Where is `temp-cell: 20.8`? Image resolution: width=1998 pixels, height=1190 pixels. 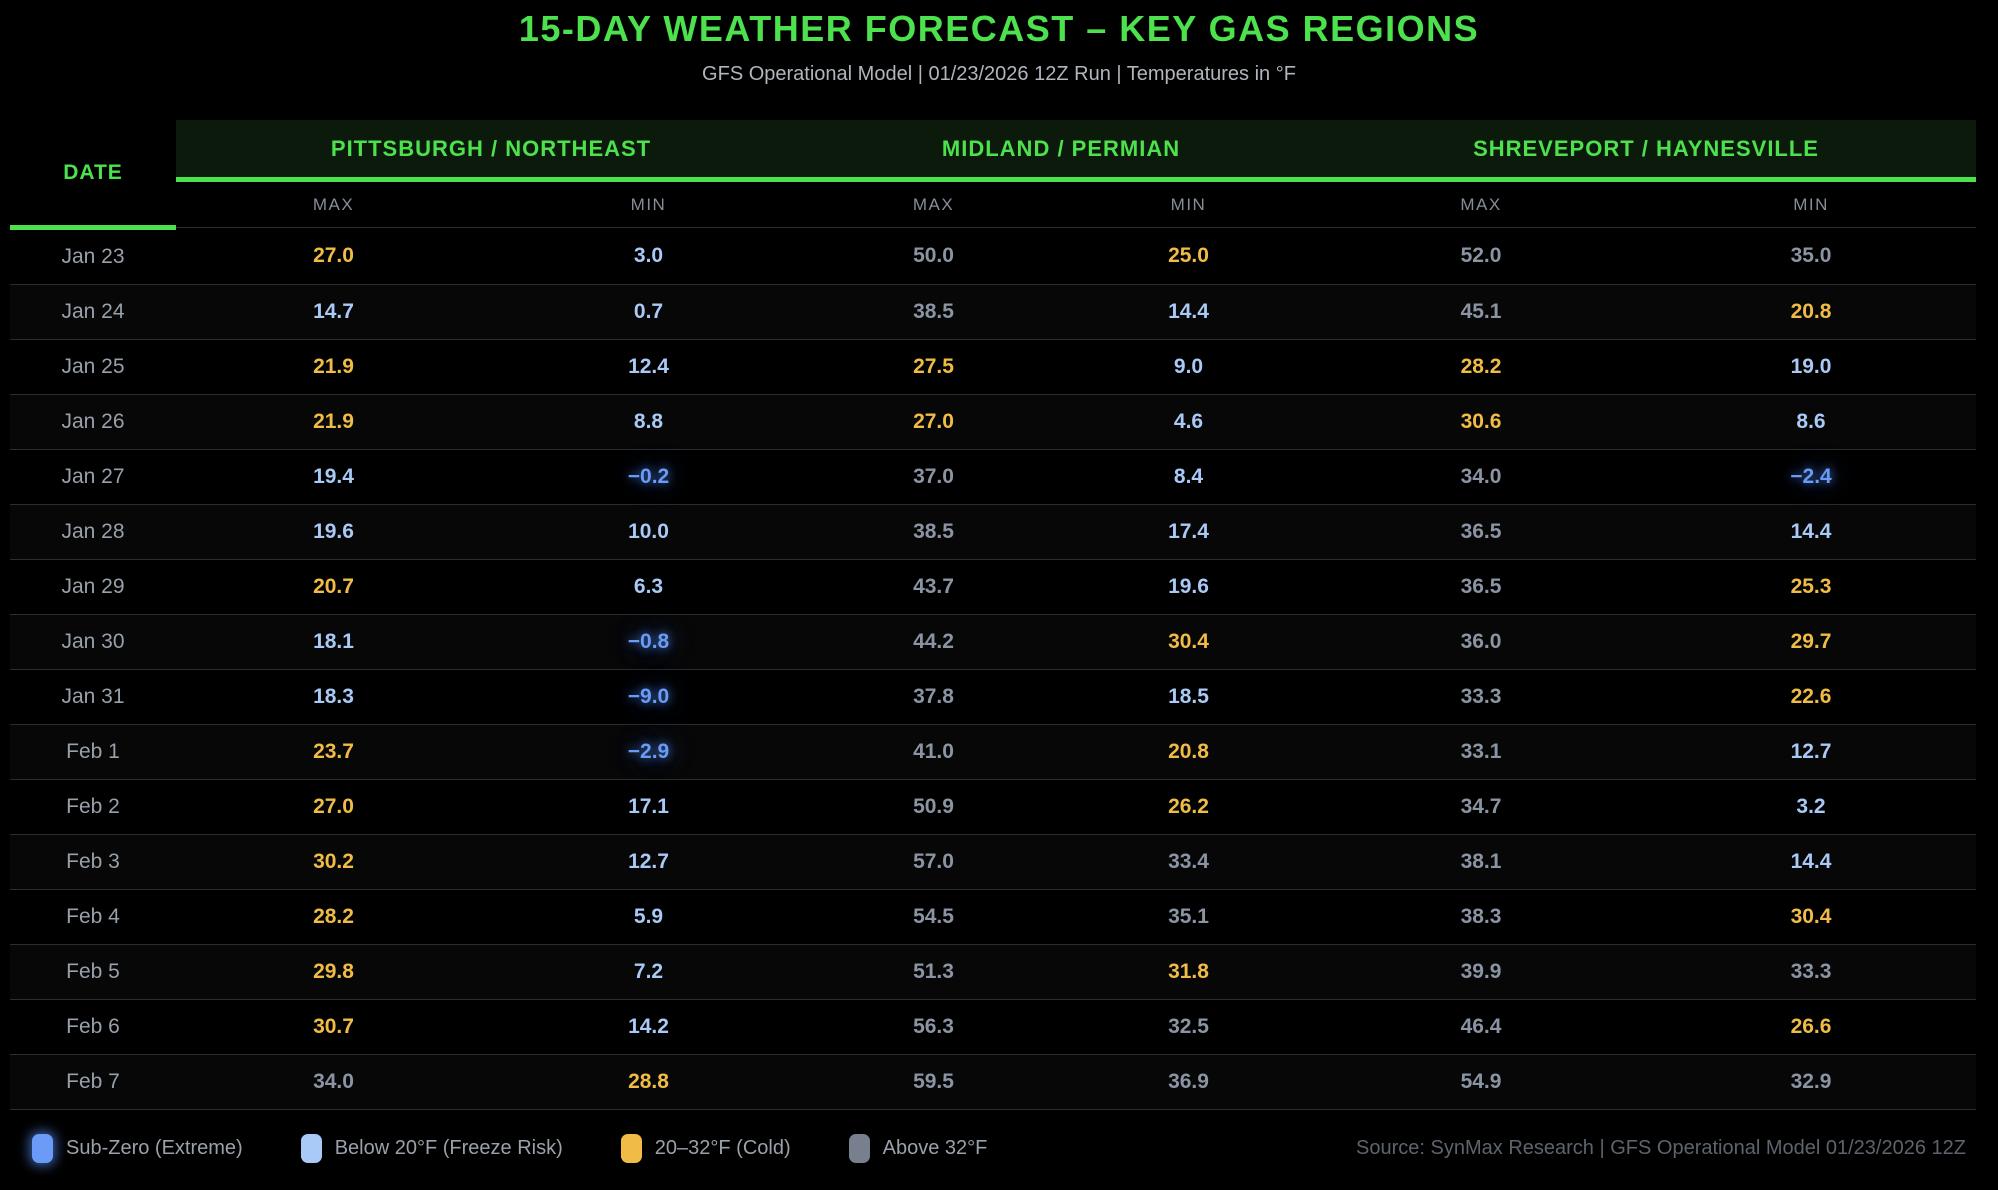 temp-cell: 20.8 is located at coordinates (1189, 752).